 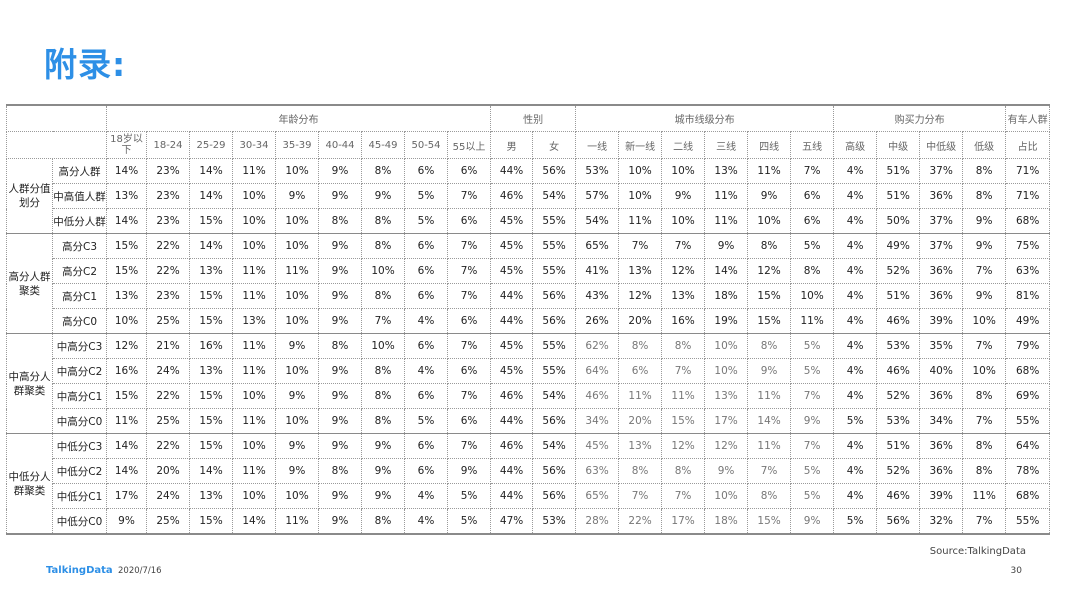 I want to click on row-label: 高分C3, so click(x=79, y=246).